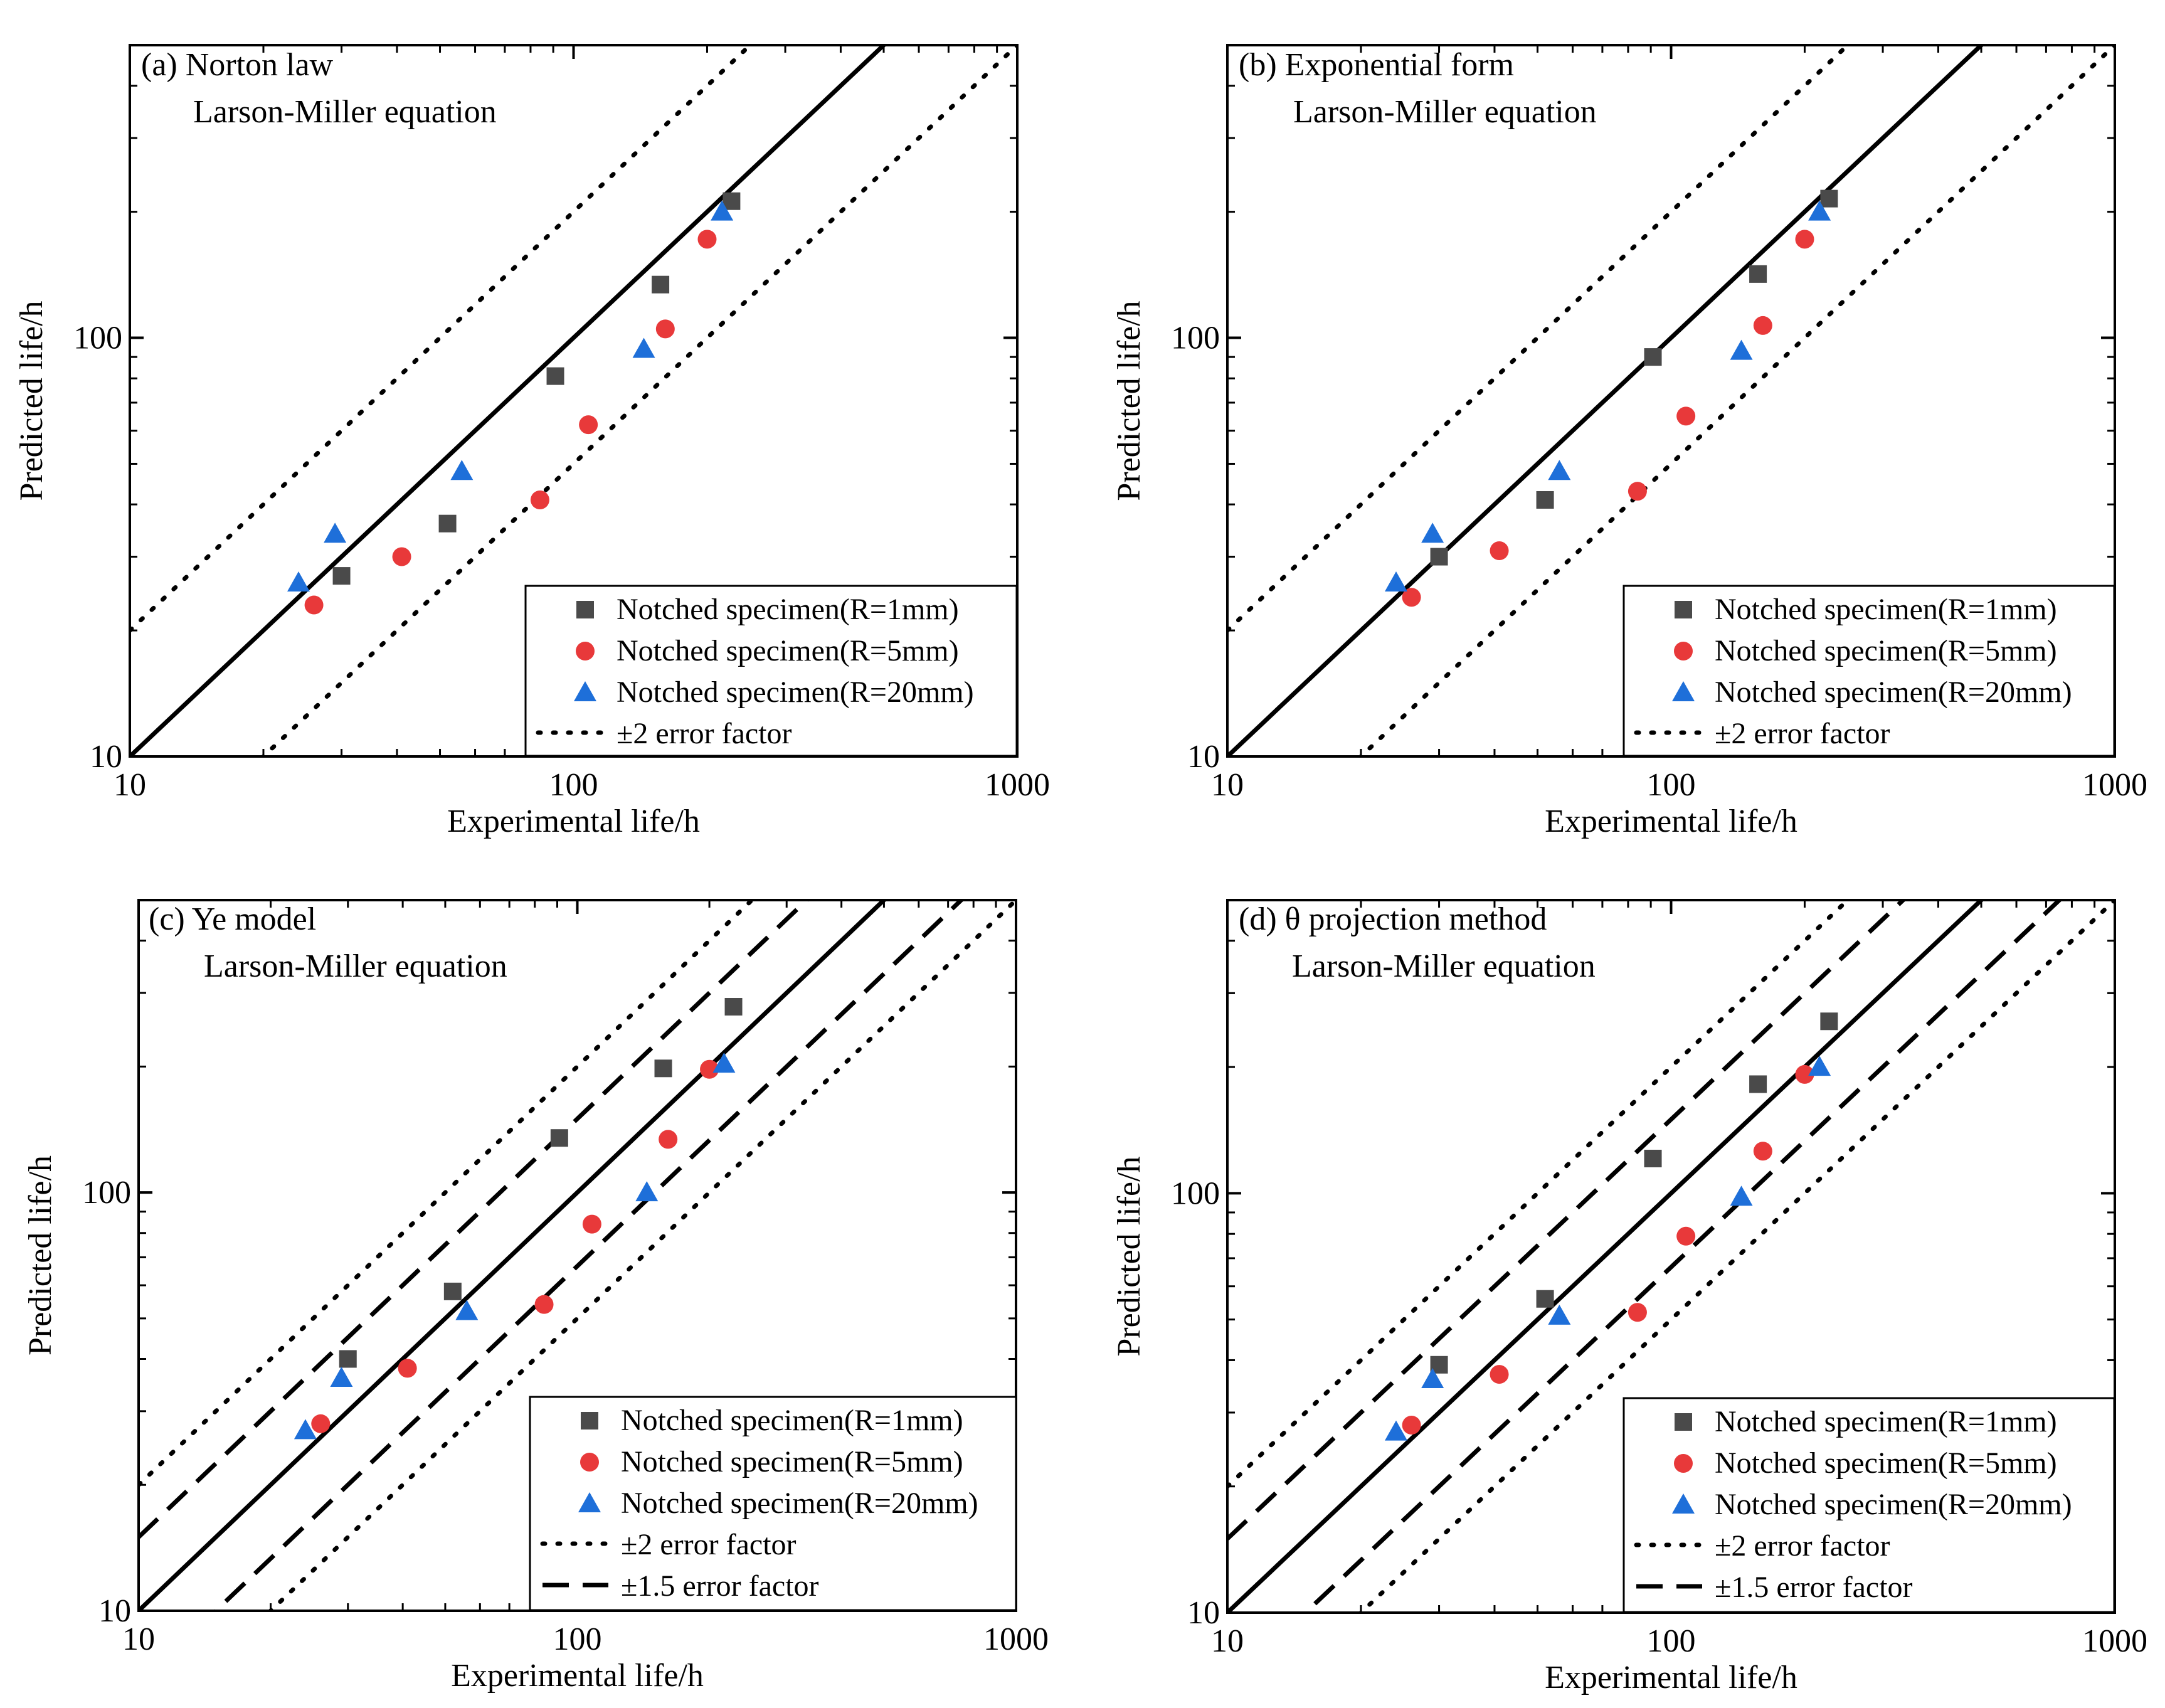  I want to click on panel-title: (a) Norton law, so click(237, 65).